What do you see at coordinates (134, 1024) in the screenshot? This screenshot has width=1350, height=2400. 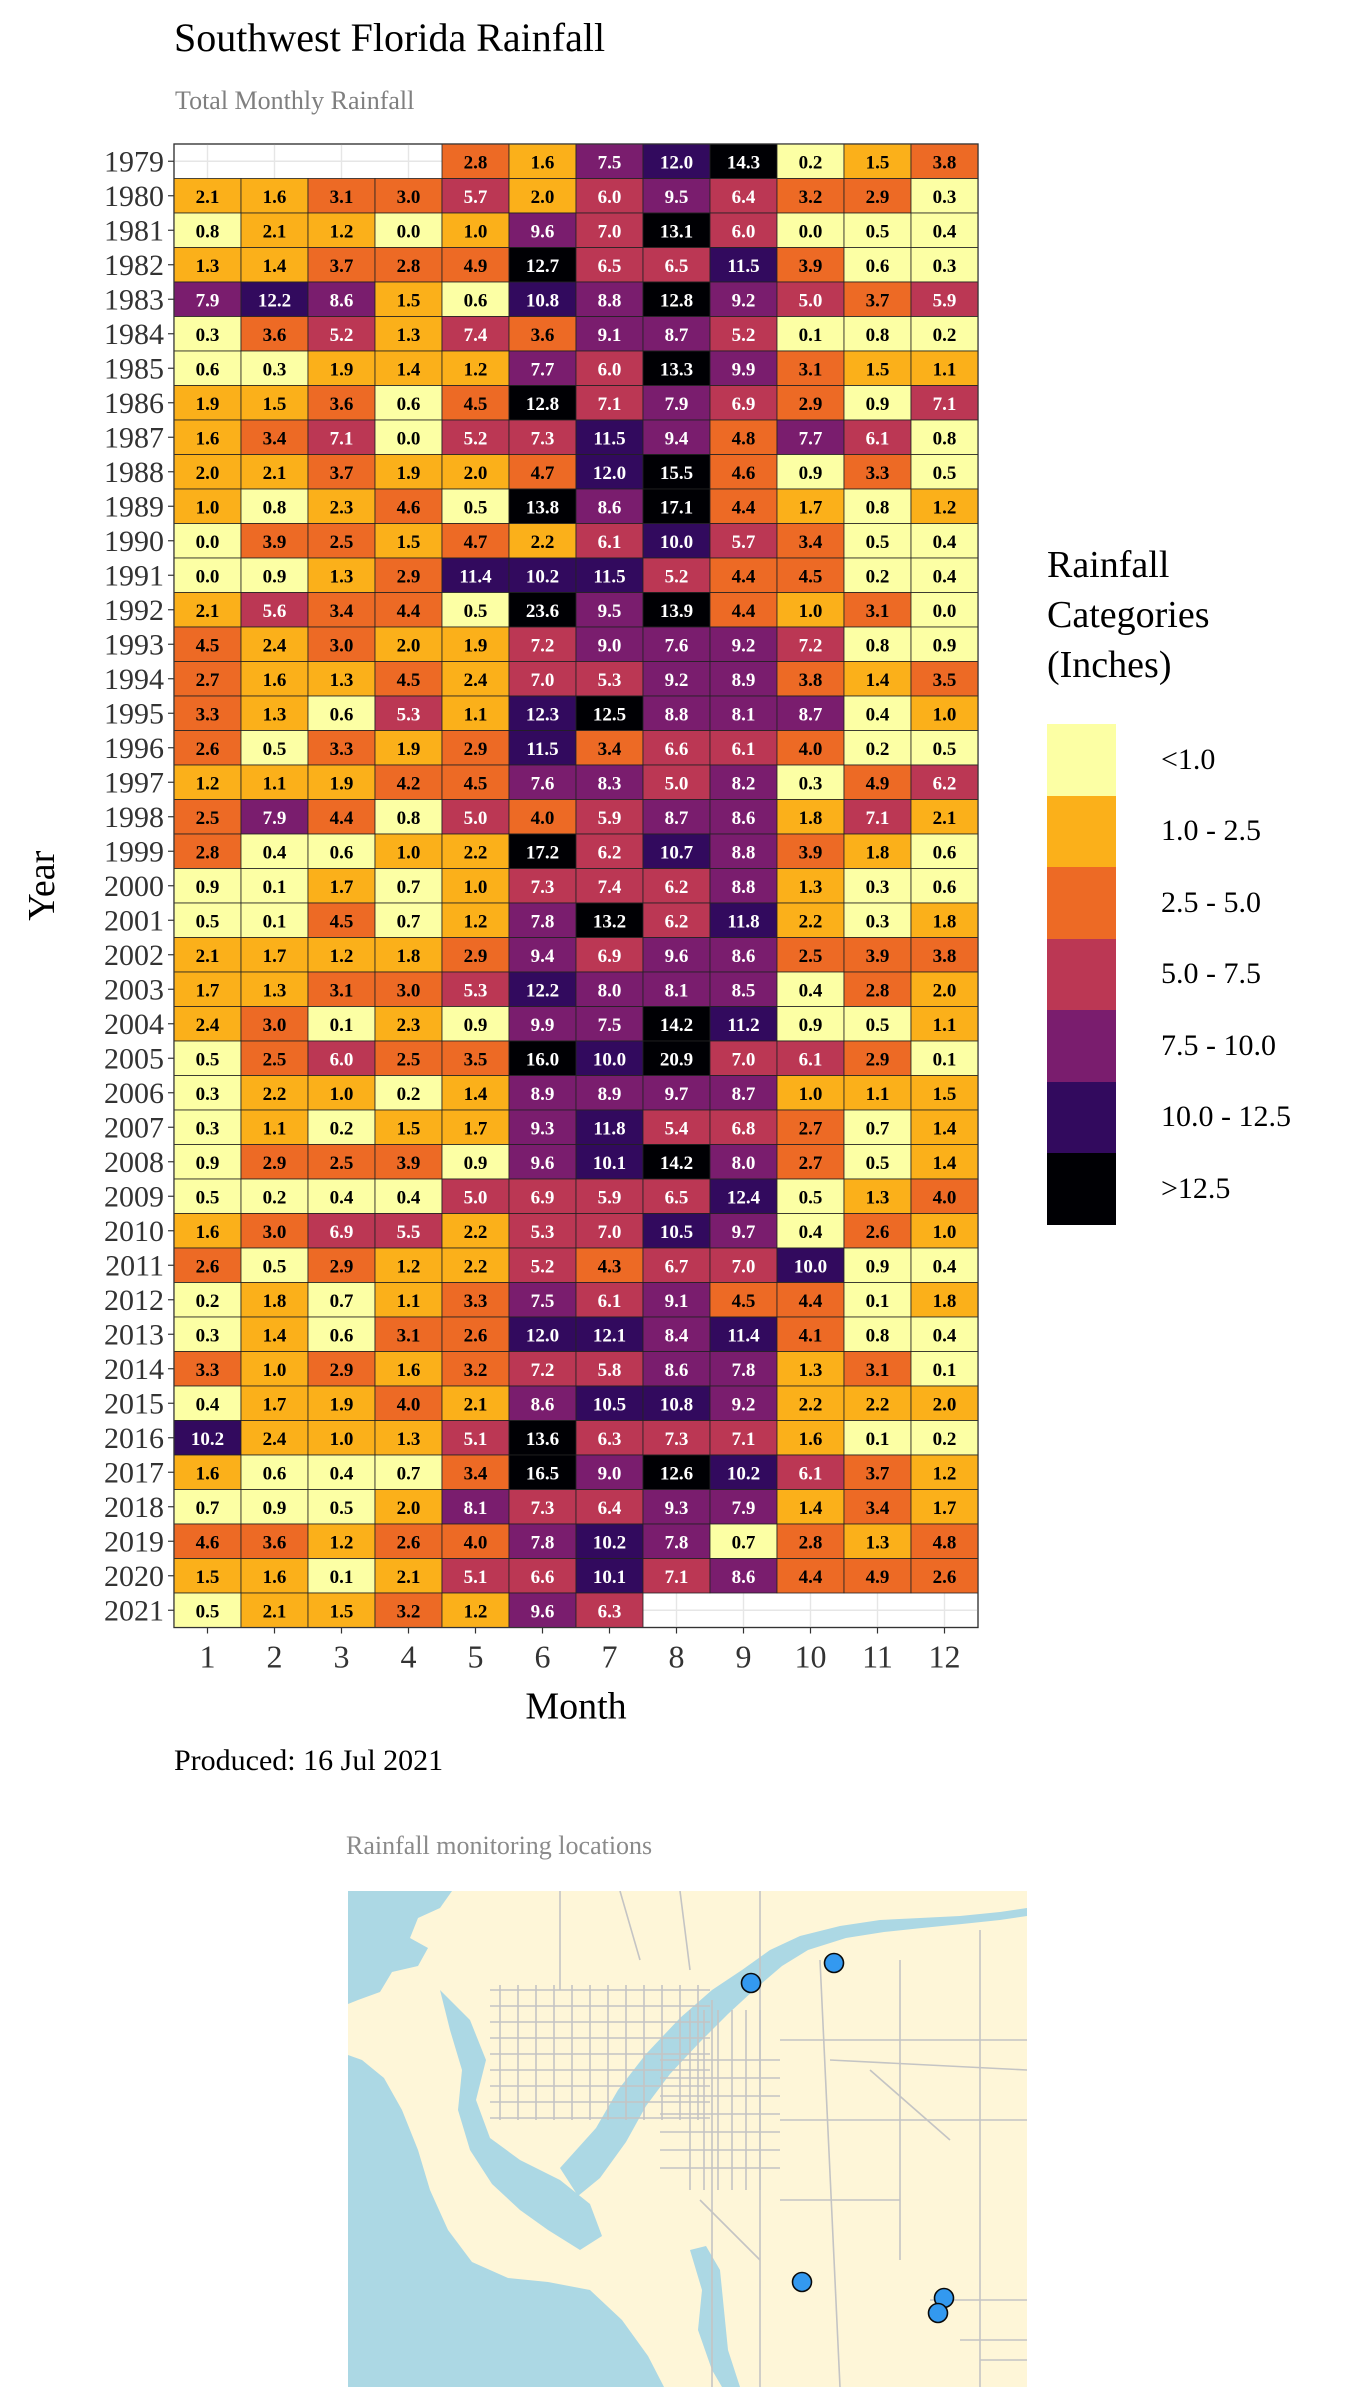 I see `y-tick-label: 2004` at bounding box center [134, 1024].